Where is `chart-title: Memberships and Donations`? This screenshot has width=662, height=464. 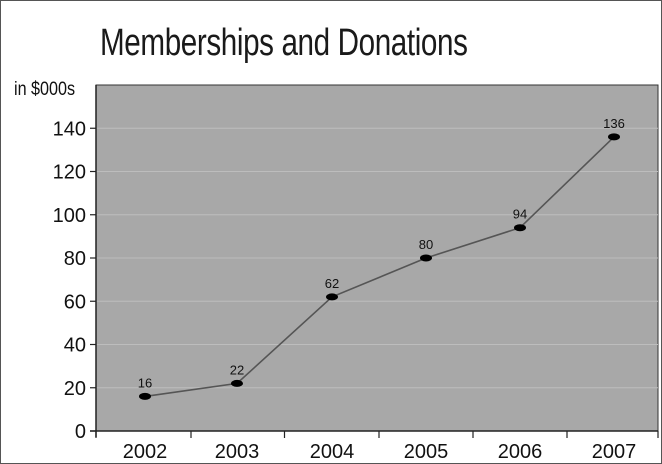
chart-title: Memberships and Donations is located at coordinates (284, 43).